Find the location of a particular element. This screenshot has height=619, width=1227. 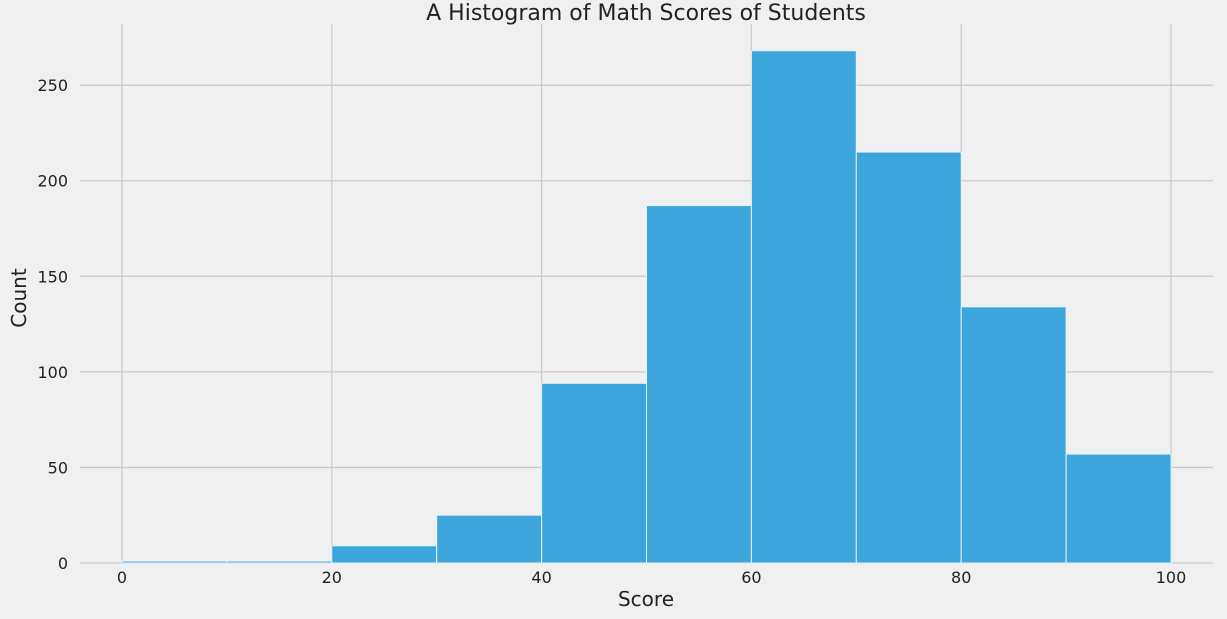

x-tick-label: 0 is located at coordinates (122, 577).